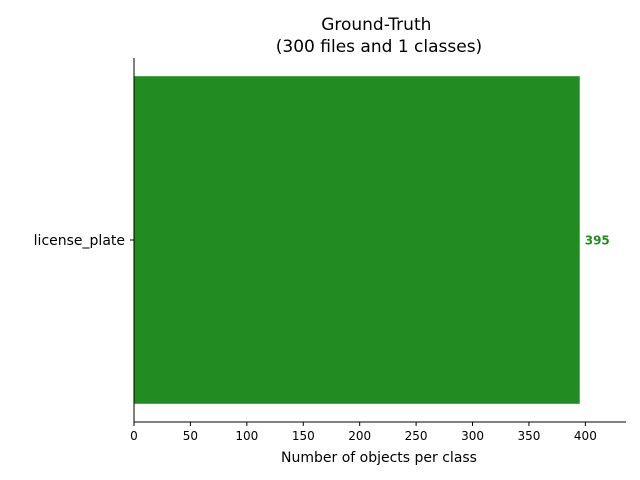 The height and width of the screenshot is (480, 640). What do you see at coordinates (246, 436) in the screenshot?
I see `x-tick-label: 100` at bounding box center [246, 436].